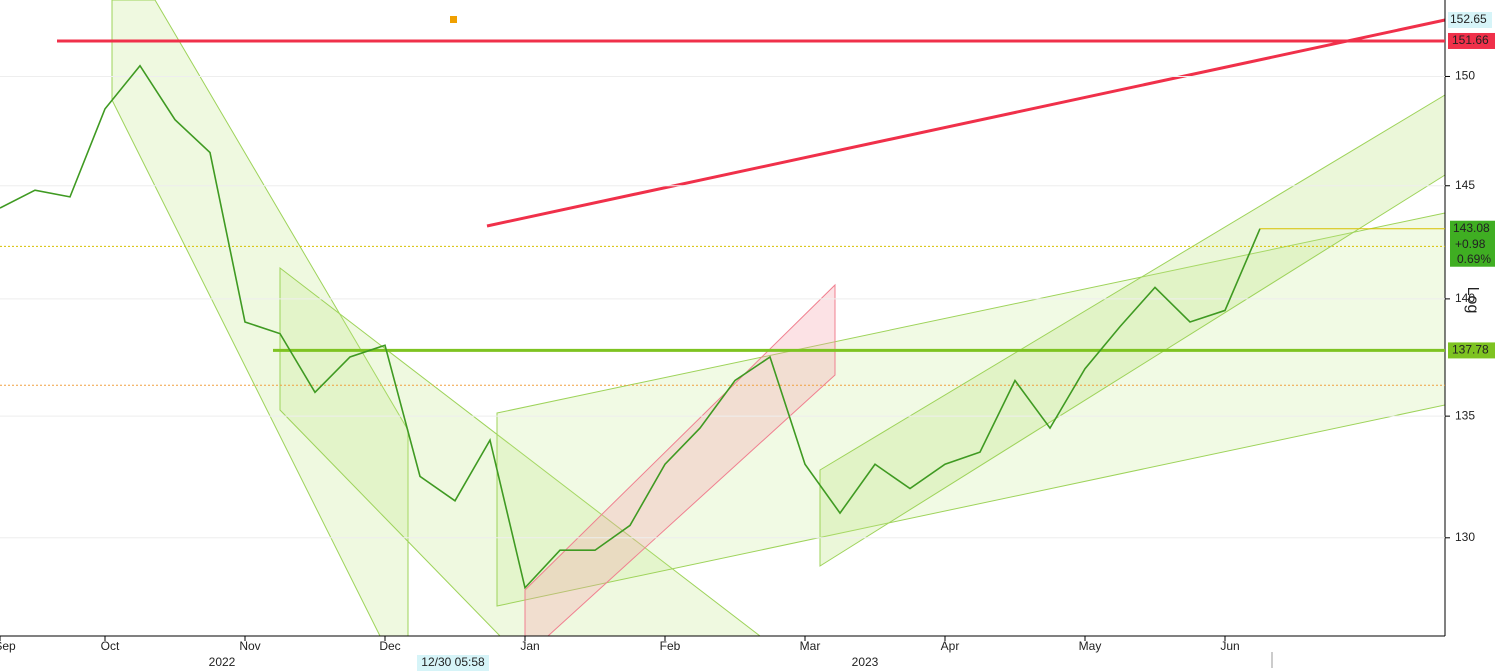 The width and height of the screenshot is (1495, 671). I want to click on year-label: 2022, so click(222, 662).